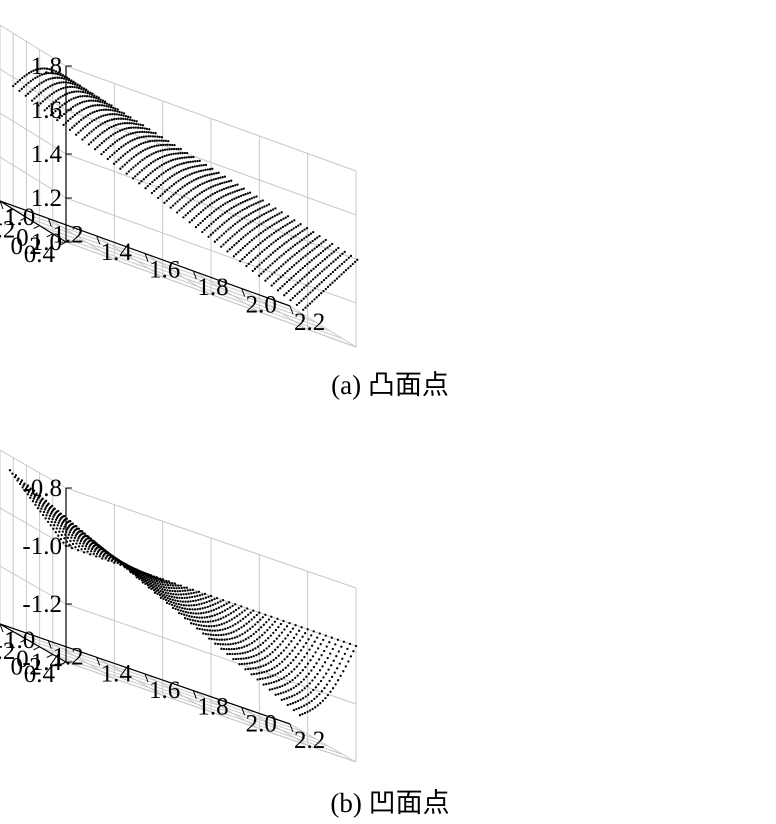 The image size is (776, 824). Describe the element at coordinates (50, 235) in the screenshot. I see `y-tick-mark` at that location.